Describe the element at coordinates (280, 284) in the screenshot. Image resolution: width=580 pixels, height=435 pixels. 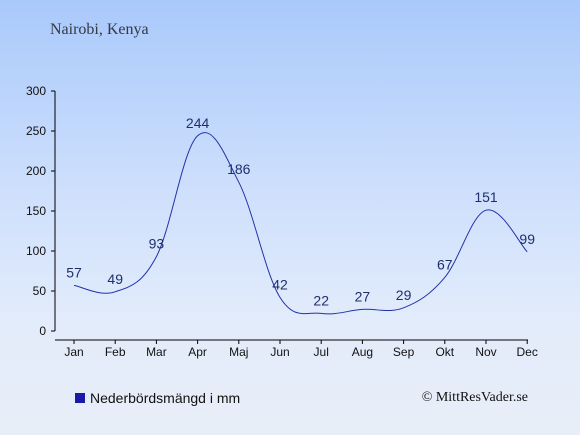
I see `data-label: 42` at that location.